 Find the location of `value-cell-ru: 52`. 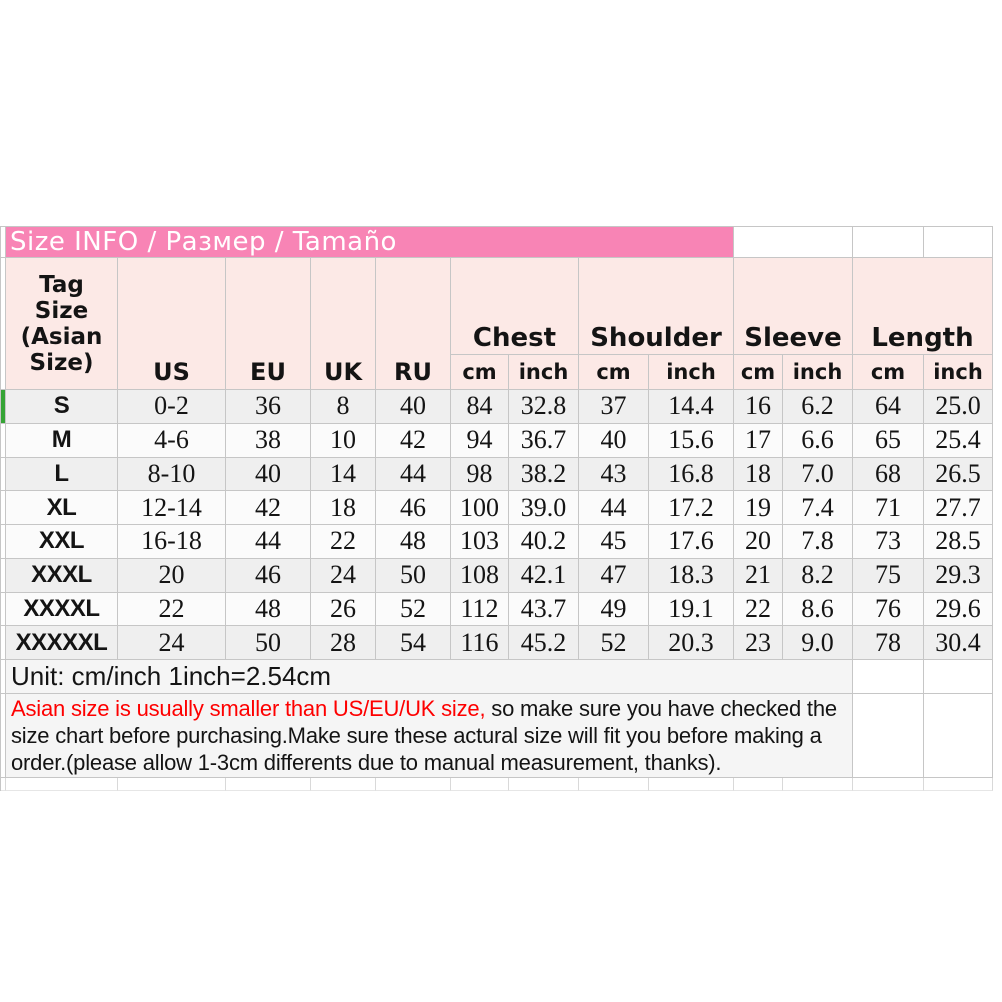

value-cell-ru: 52 is located at coordinates (413, 609).